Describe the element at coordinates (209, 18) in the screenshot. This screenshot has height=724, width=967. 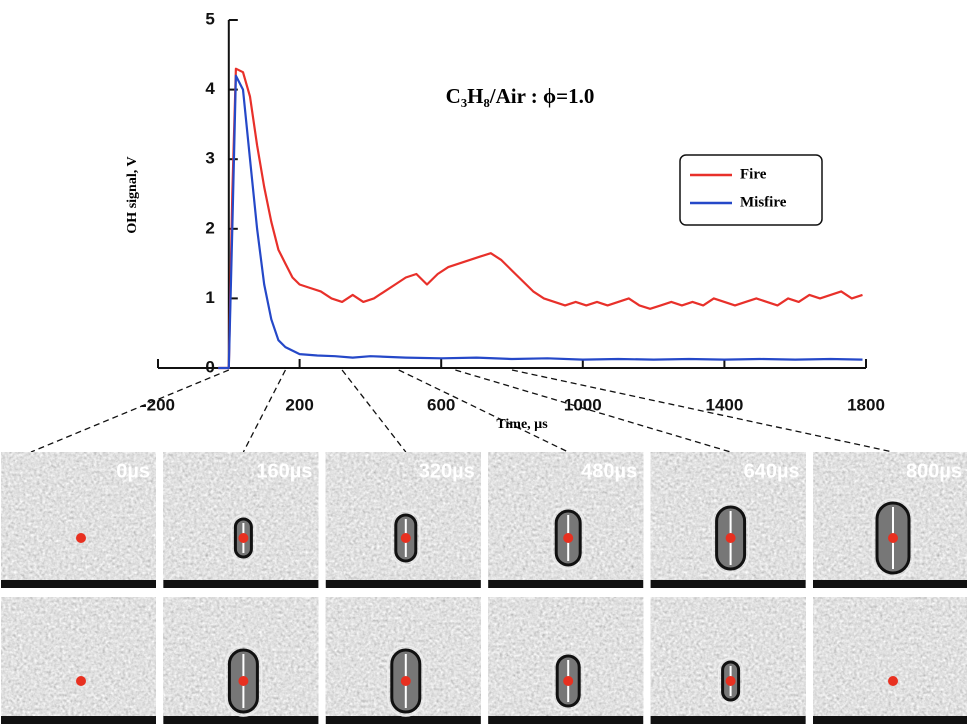
I see `y-tick-label: 5` at that location.